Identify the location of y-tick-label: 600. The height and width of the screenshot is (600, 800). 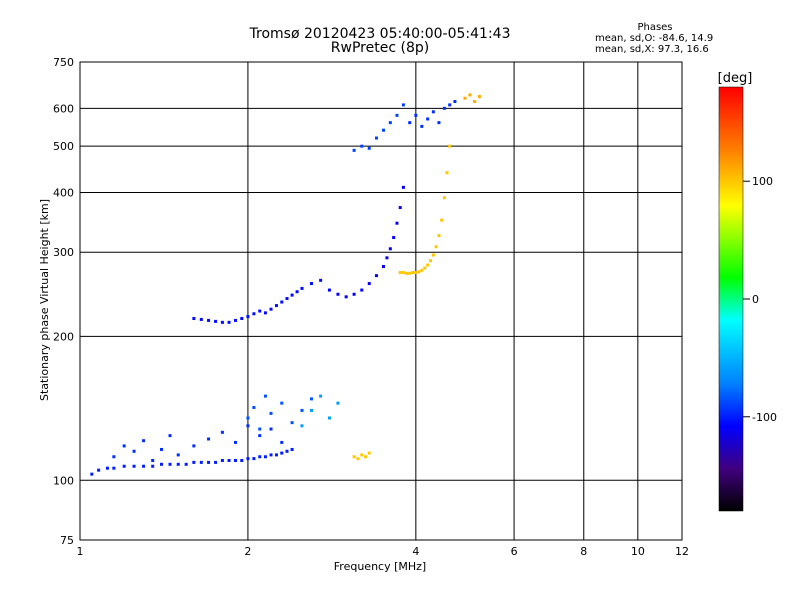
(63, 108).